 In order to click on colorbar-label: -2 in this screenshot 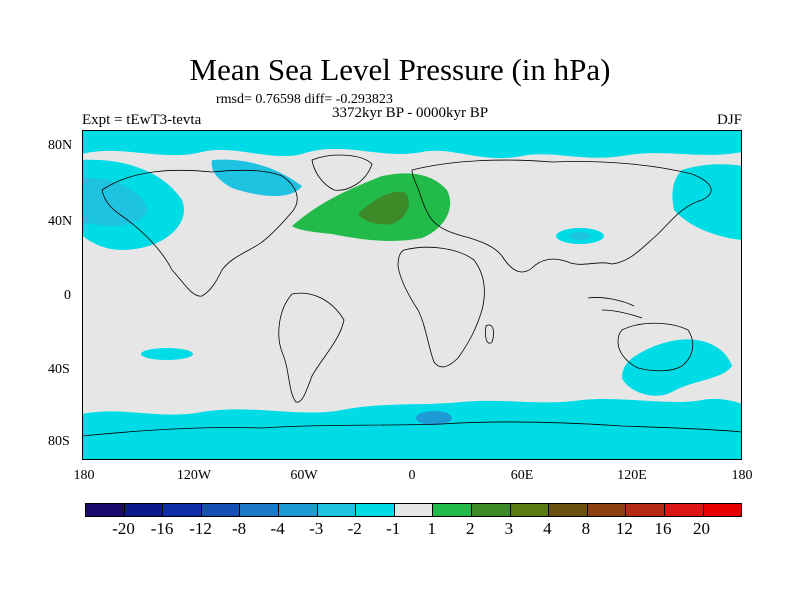, I will do `click(354, 528)`.